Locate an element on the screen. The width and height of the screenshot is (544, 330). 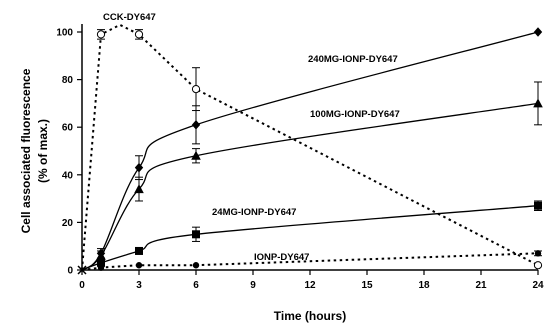
x-tick-label: 24 is located at coordinates (538, 285).